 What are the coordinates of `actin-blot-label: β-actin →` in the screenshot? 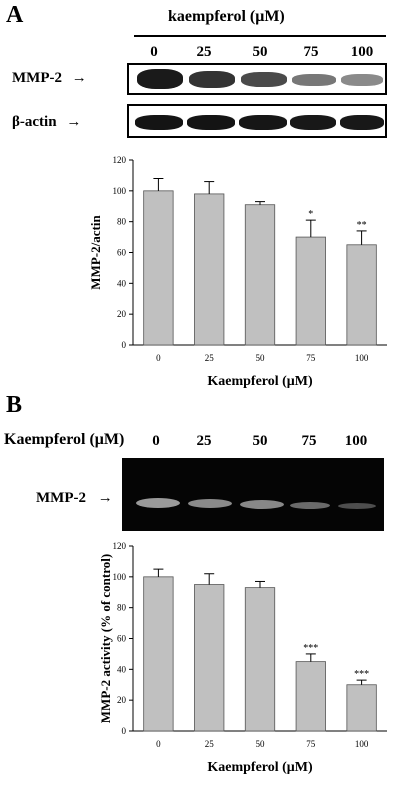 It's located at (46, 122).